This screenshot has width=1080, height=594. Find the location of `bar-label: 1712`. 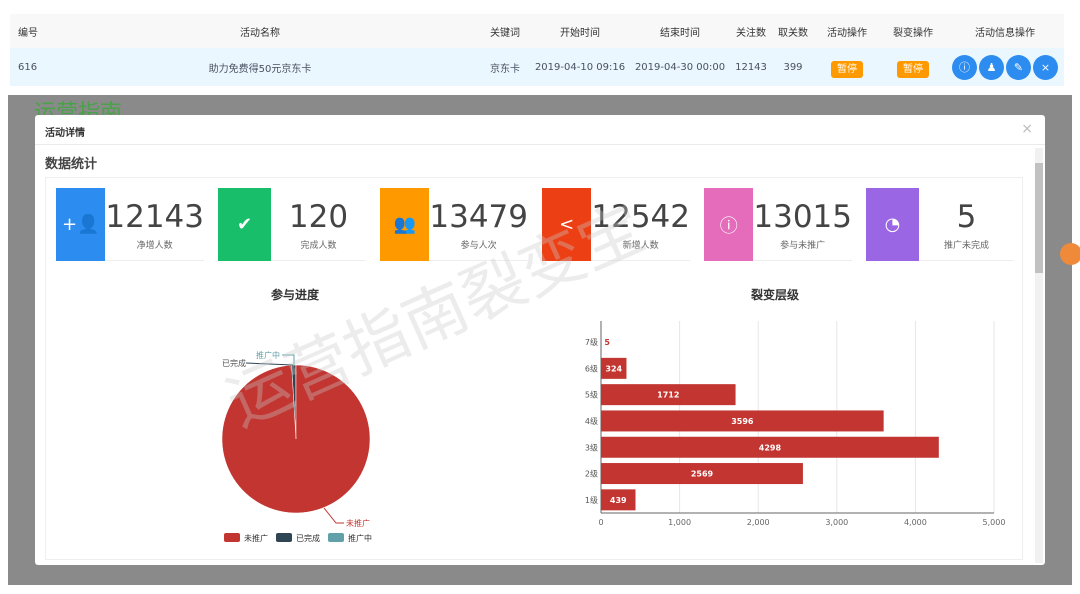

bar-label: 1712 is located at coordinates (668, 395).